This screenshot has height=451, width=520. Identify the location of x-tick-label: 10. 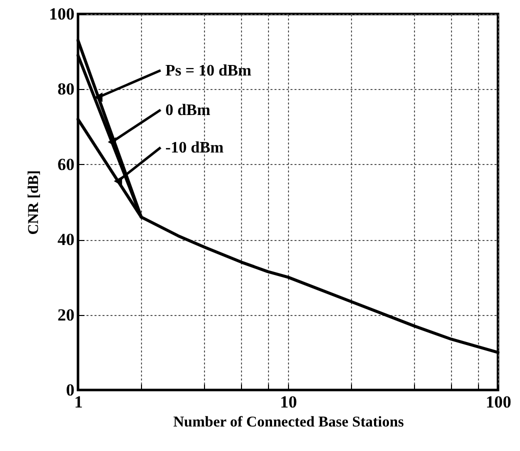
(288, 402).